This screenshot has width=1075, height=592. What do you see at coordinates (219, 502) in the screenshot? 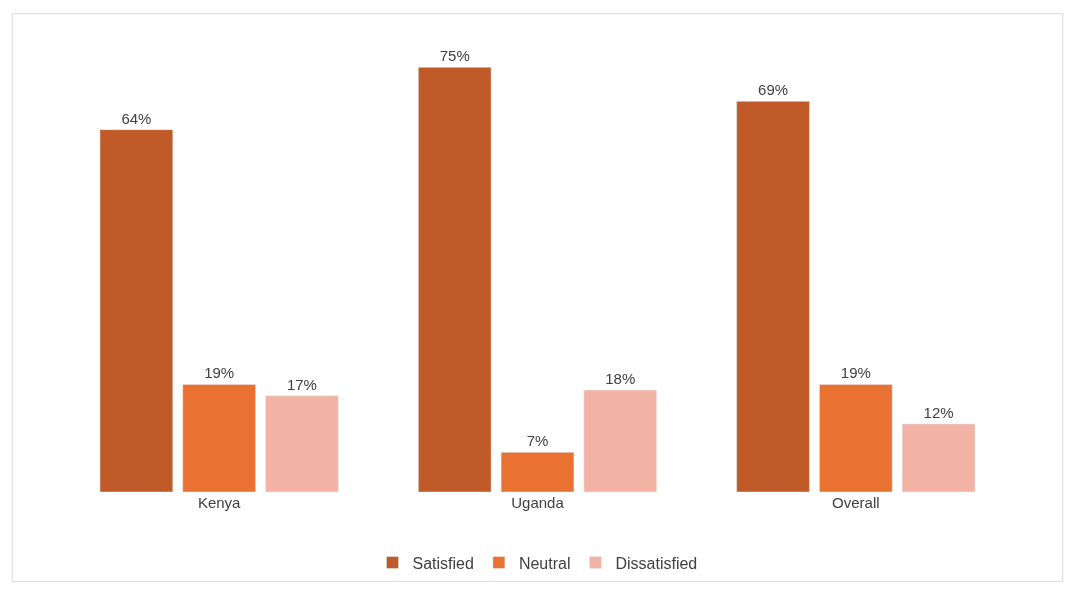
I see `x-tick-label: Kenya` at bounding box center [219, 502].